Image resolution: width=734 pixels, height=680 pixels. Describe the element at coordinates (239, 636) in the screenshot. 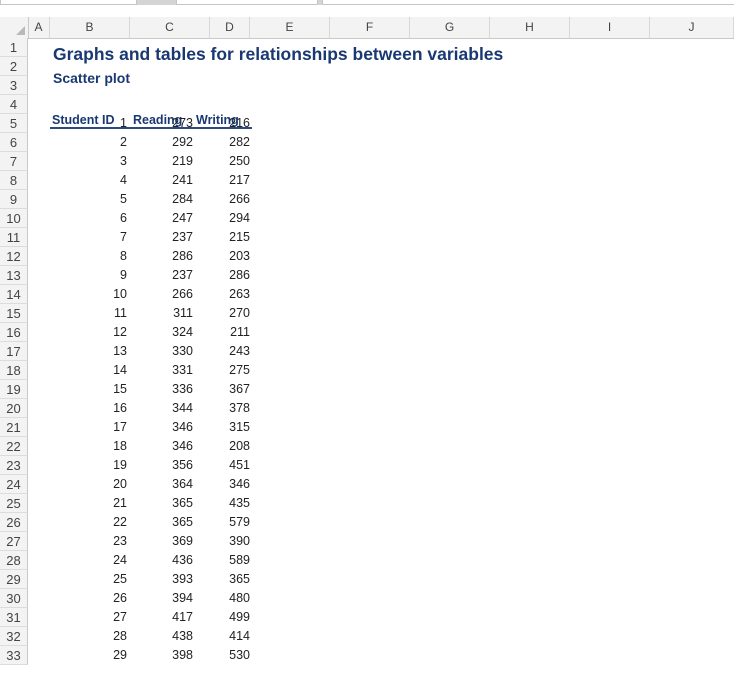

I see `cell-writing: 414` at that location.